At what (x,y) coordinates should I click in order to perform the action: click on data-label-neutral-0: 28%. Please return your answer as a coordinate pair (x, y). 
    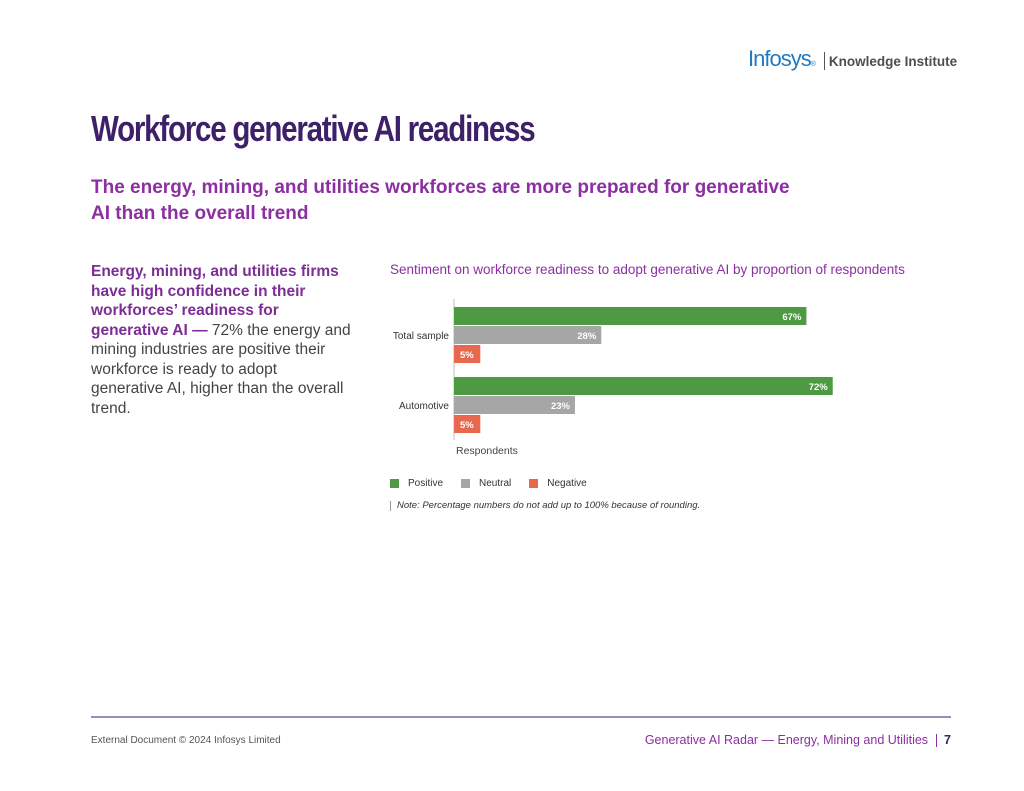
    Looking at the image, I should click on (587, 336).